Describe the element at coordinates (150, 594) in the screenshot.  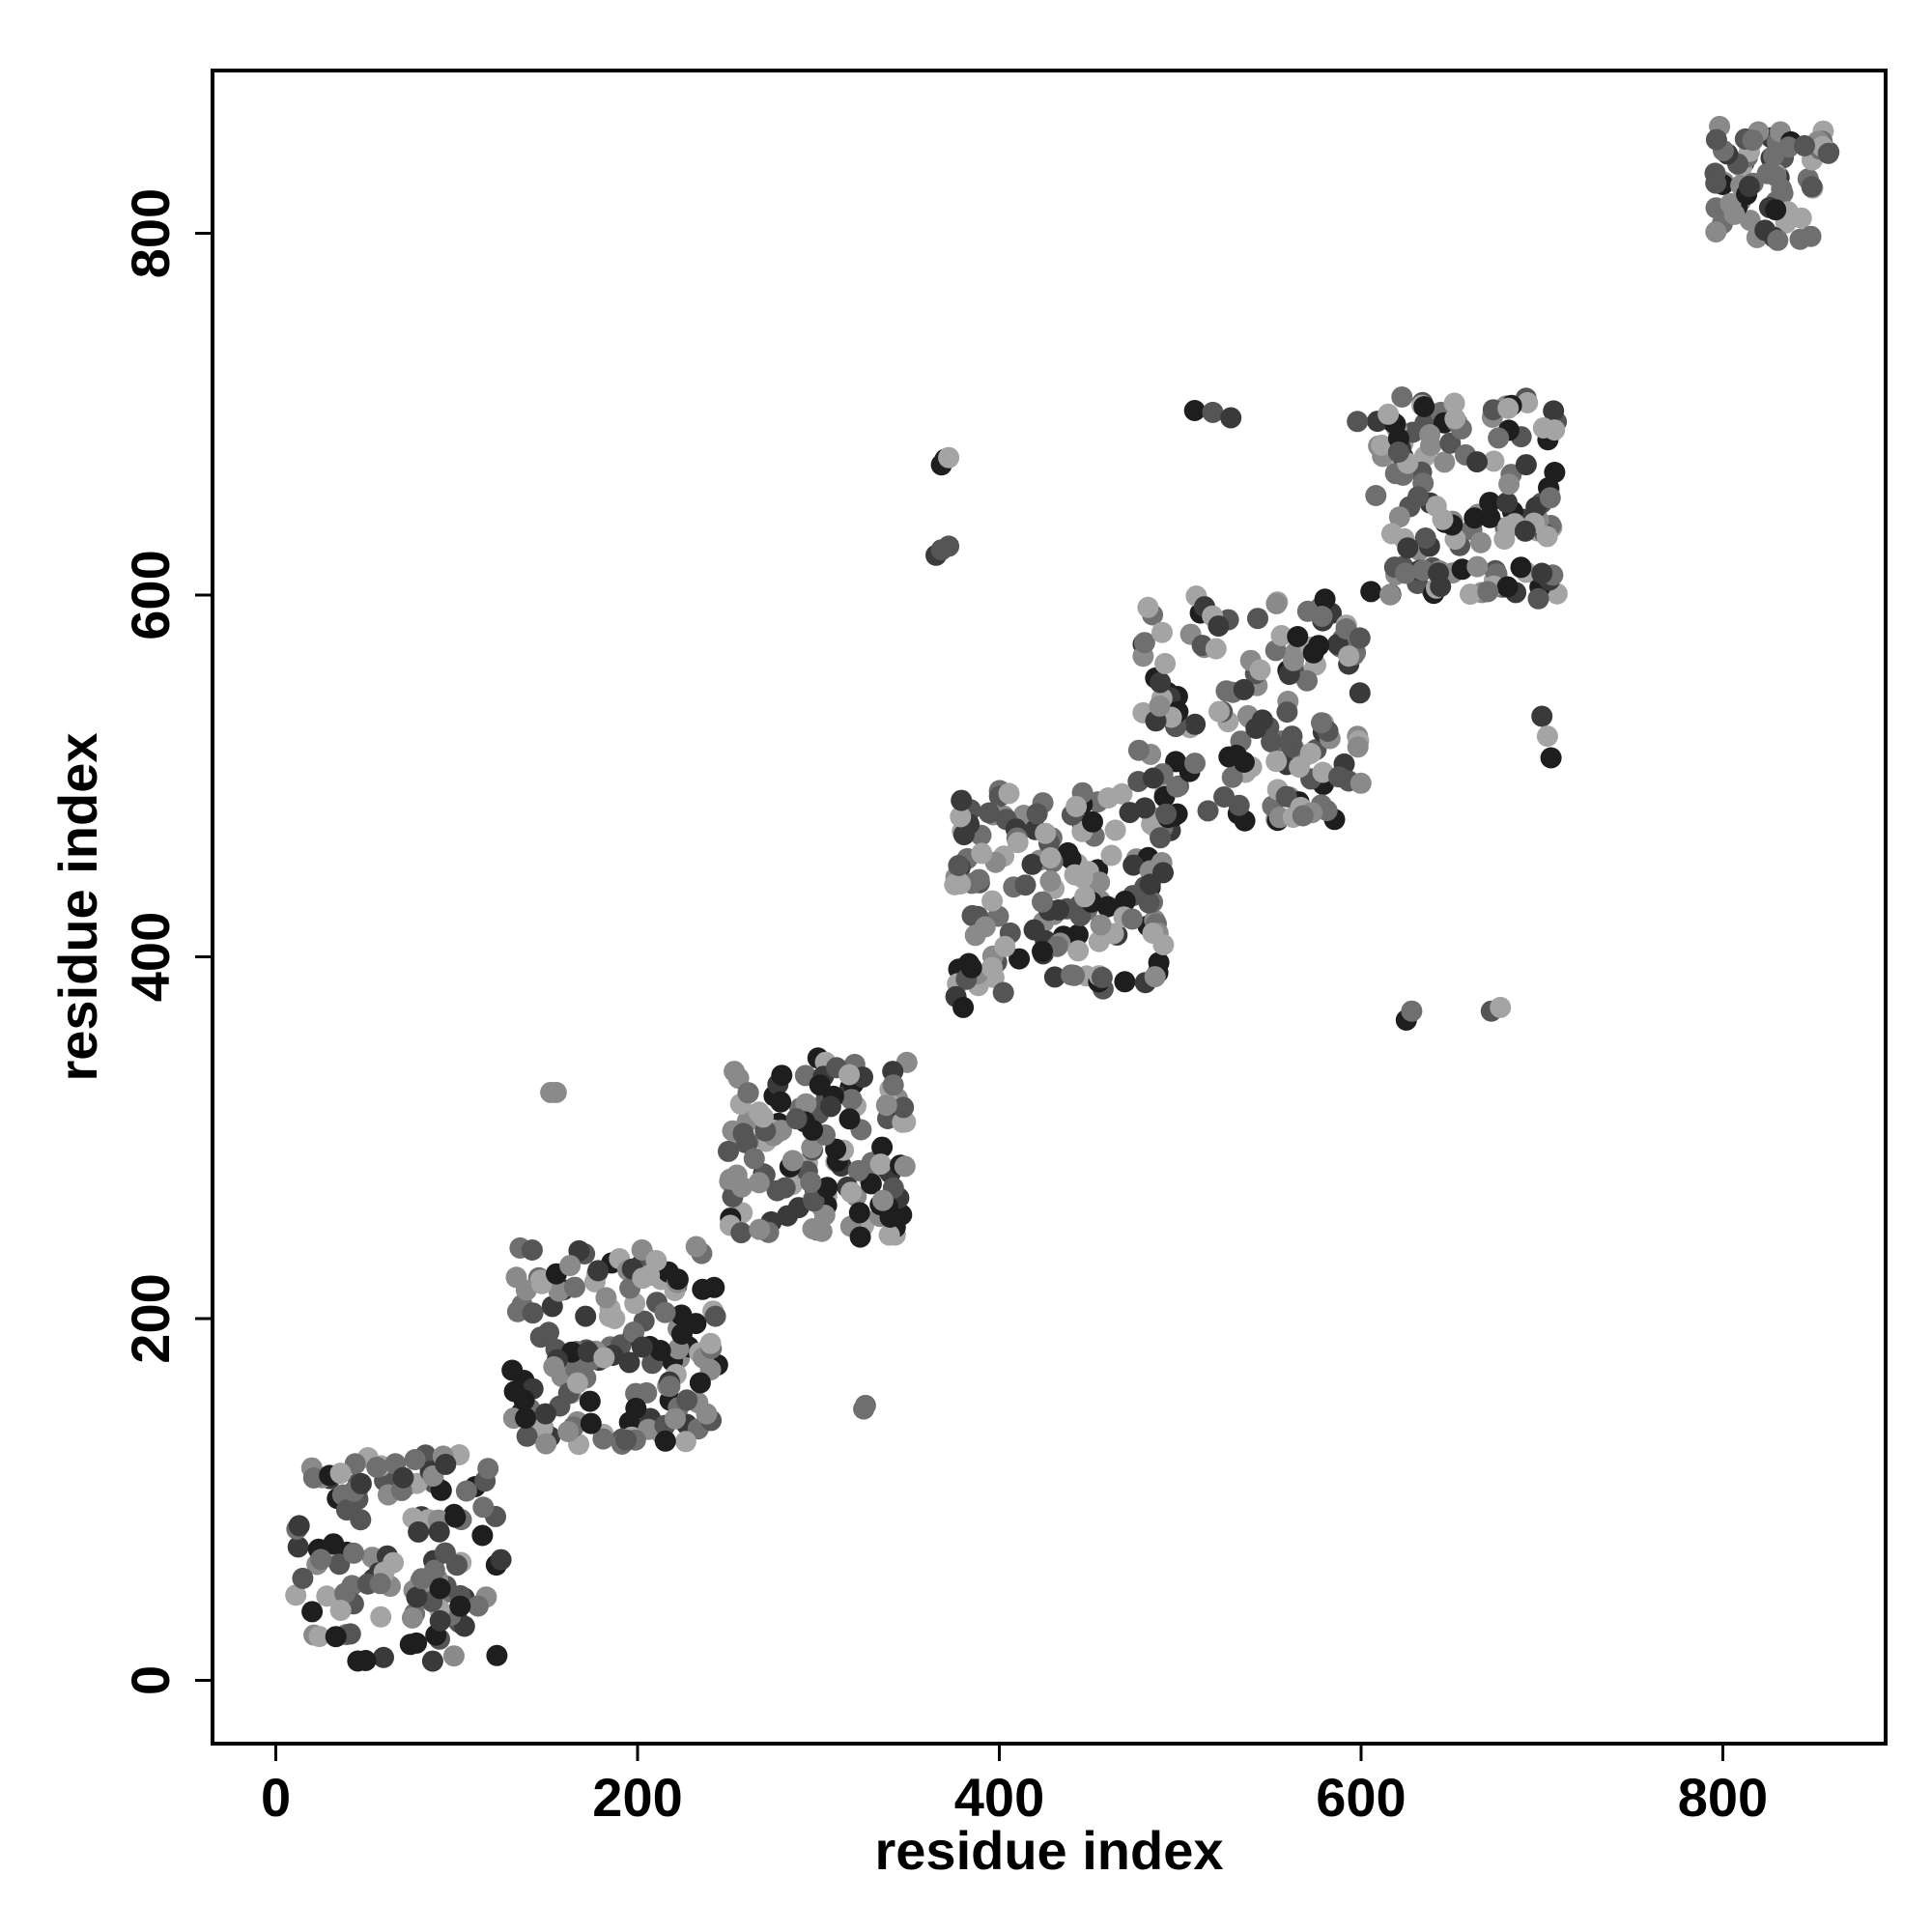
I see `y-tick-label: 600` at that location.